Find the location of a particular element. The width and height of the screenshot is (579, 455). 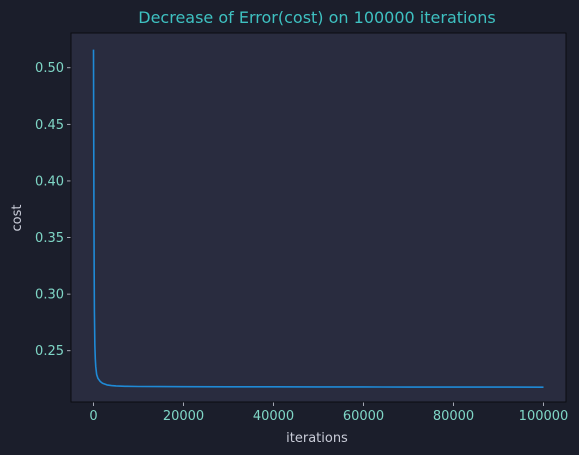

y-tick-label: 0.40 is located at coordinates (49, 181).